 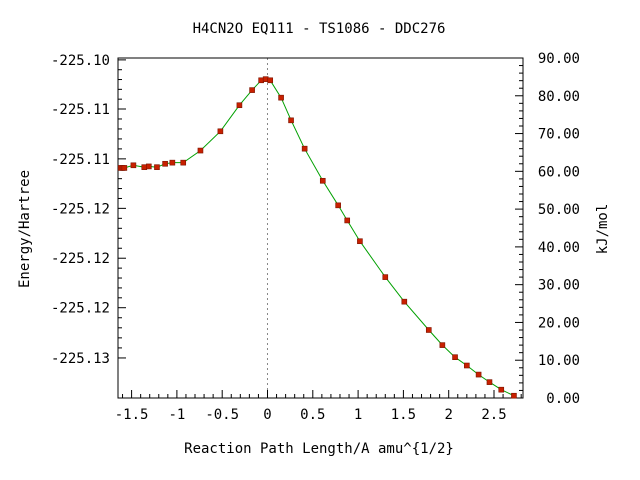 What do you see at coordinates (448, 415) in the screenshot?
I see `x-tick-label-7: 2` at bounding box center [448, 415].